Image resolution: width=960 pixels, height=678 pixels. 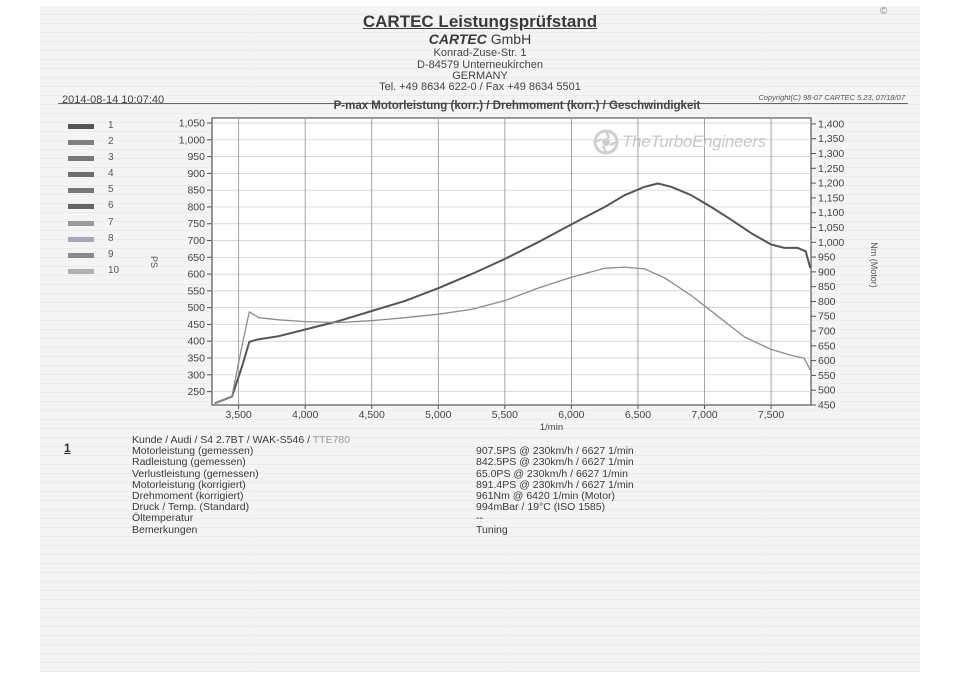 What do you see at coordinates (457, 39) in the screenshot?
I see `company-name-bold: CARTEC` at bounding box center [457, 39].